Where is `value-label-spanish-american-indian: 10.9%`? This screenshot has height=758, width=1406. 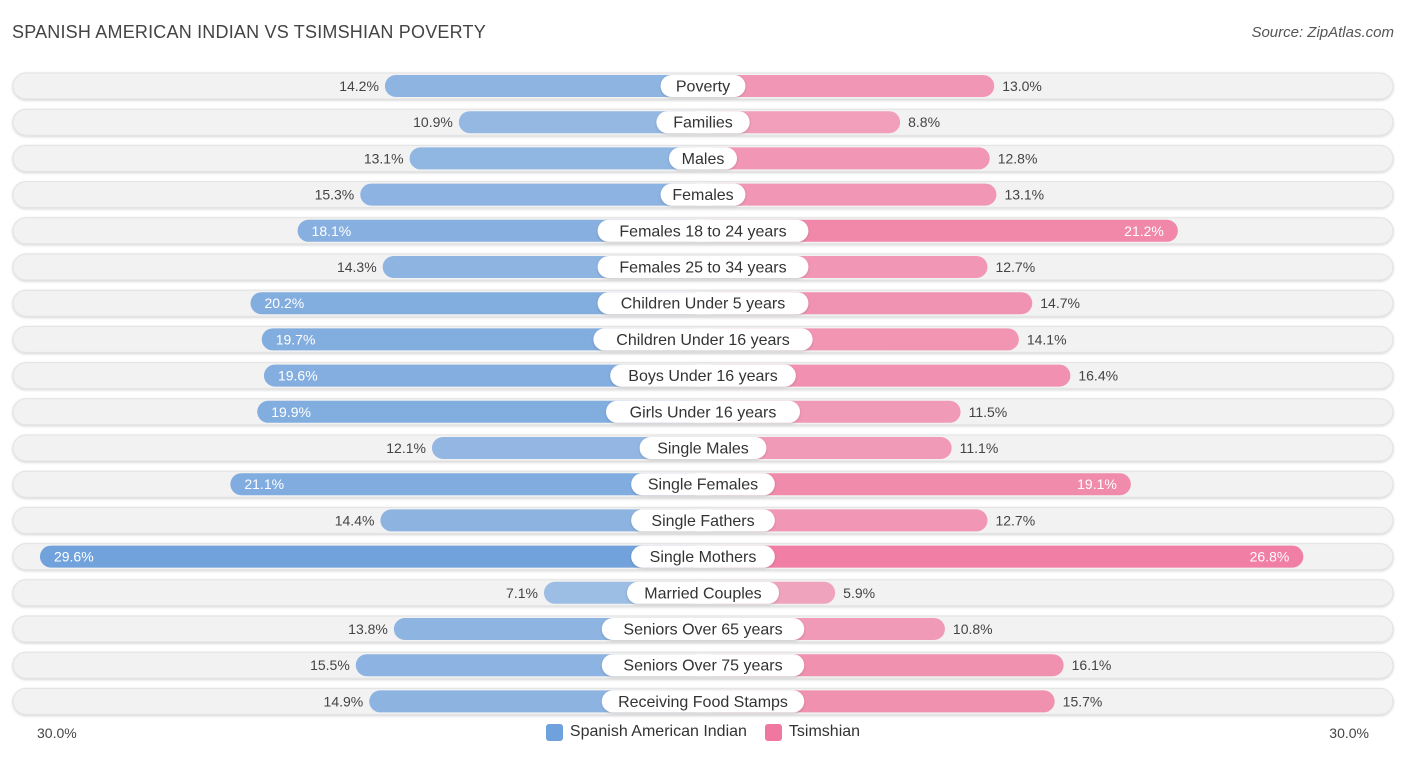 value-label-spanish-american-indian: 10.9% is located at coordinates (433, 122).